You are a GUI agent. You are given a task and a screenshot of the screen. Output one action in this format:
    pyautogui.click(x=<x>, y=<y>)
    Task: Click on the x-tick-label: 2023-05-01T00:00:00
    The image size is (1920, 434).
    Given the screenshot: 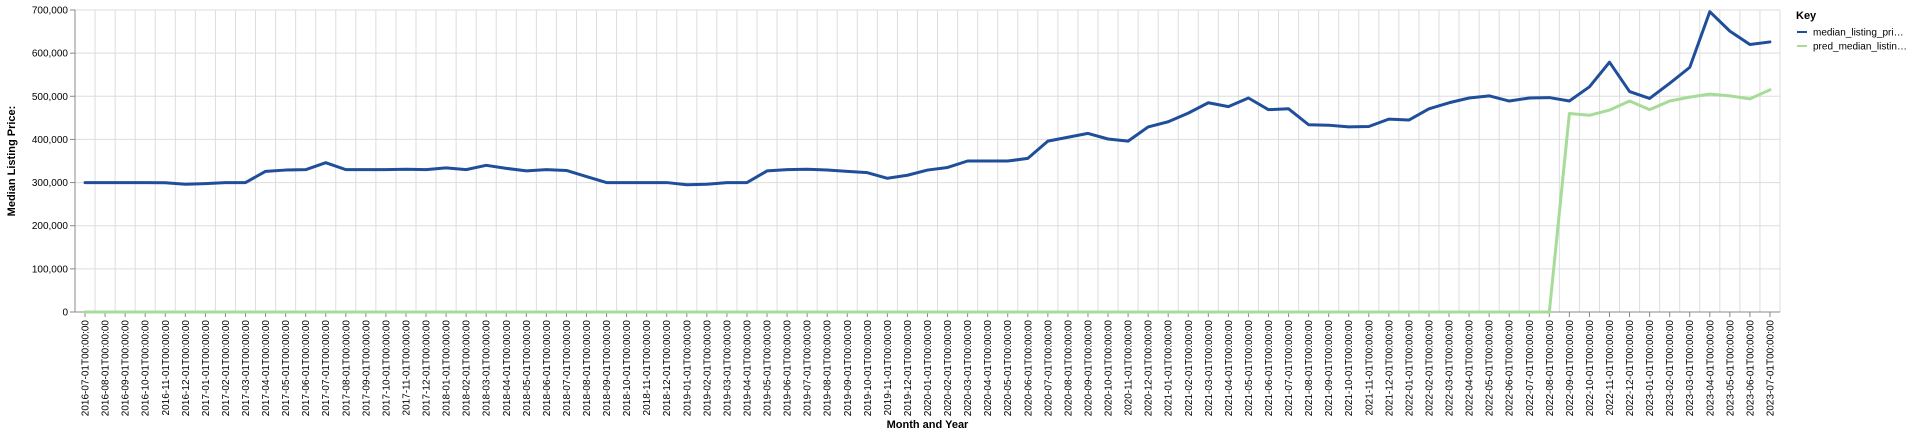 What is the action you would take?
    pyautogui.click(x=1730, y=368)
    